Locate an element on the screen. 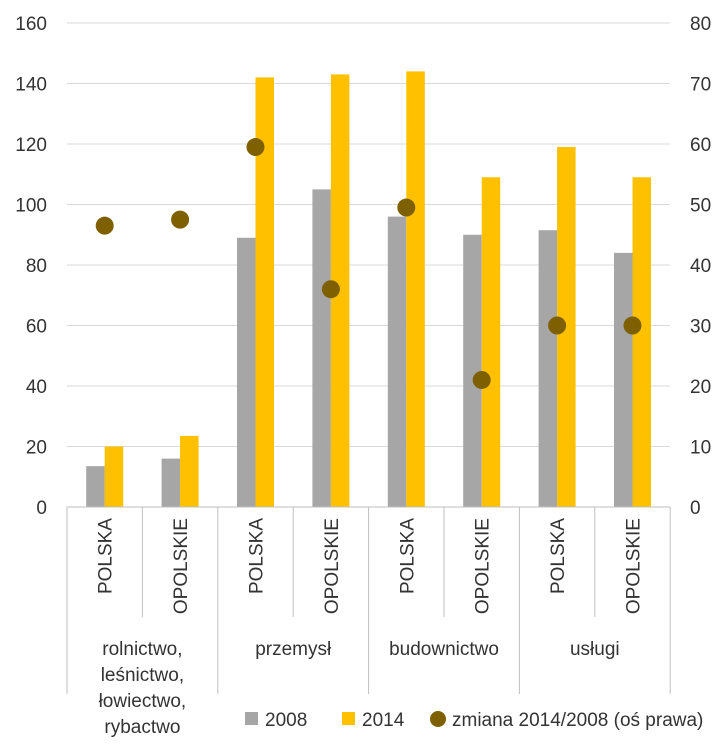 This screenshot has height=746, width=715. right-tick-label: 10 is located at coordinates (700, 448).